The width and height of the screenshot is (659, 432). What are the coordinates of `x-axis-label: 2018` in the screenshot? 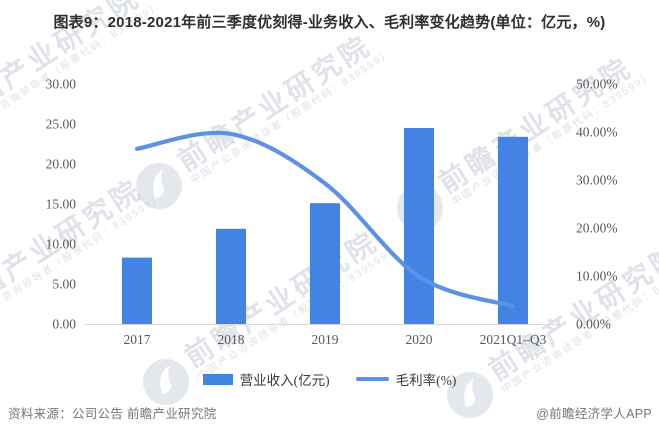 It's located at (231, 339).